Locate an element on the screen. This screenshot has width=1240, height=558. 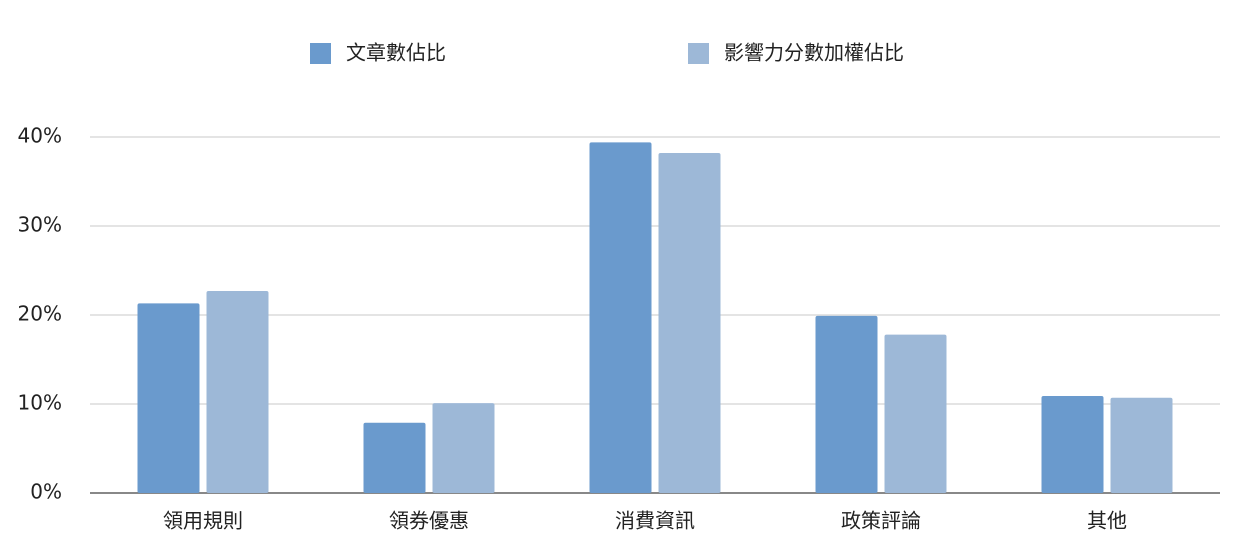
y-tick-label: 10% is located at coordinates (40, 403).